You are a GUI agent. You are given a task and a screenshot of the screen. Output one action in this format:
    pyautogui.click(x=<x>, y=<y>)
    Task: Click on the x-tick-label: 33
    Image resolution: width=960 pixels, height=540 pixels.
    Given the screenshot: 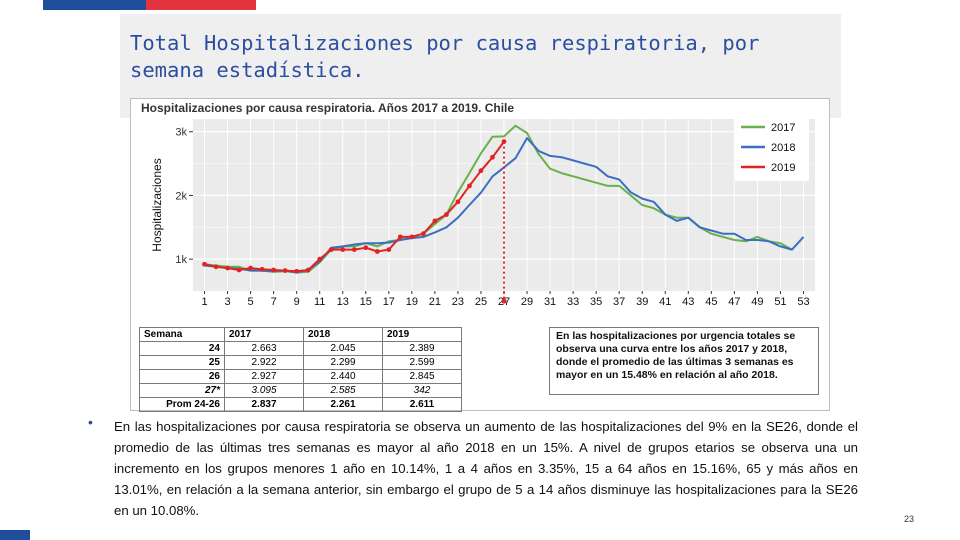 What is the action you would take?
    pyautogui.click(x=573, y=302)
    